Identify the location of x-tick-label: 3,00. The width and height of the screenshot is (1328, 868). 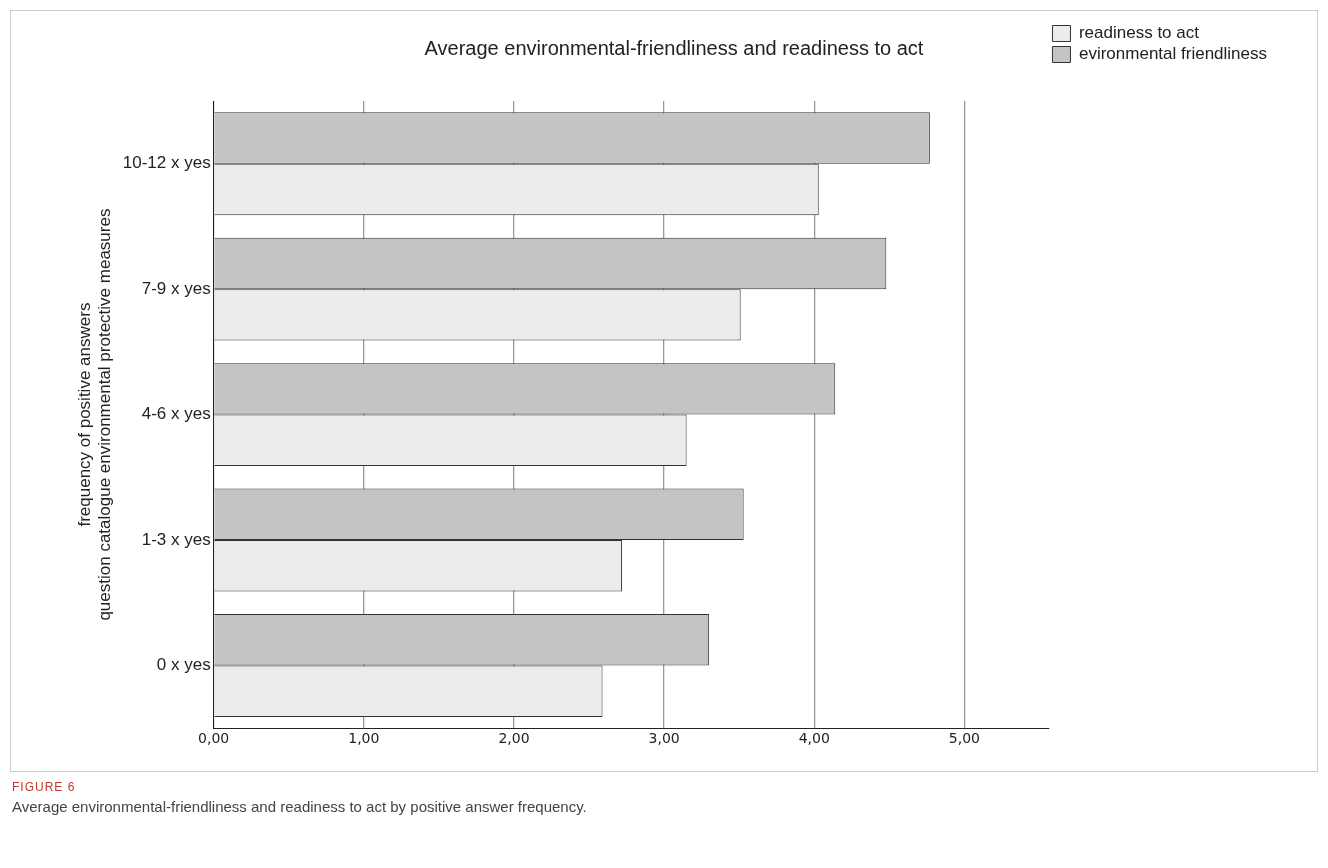
(664, 738).